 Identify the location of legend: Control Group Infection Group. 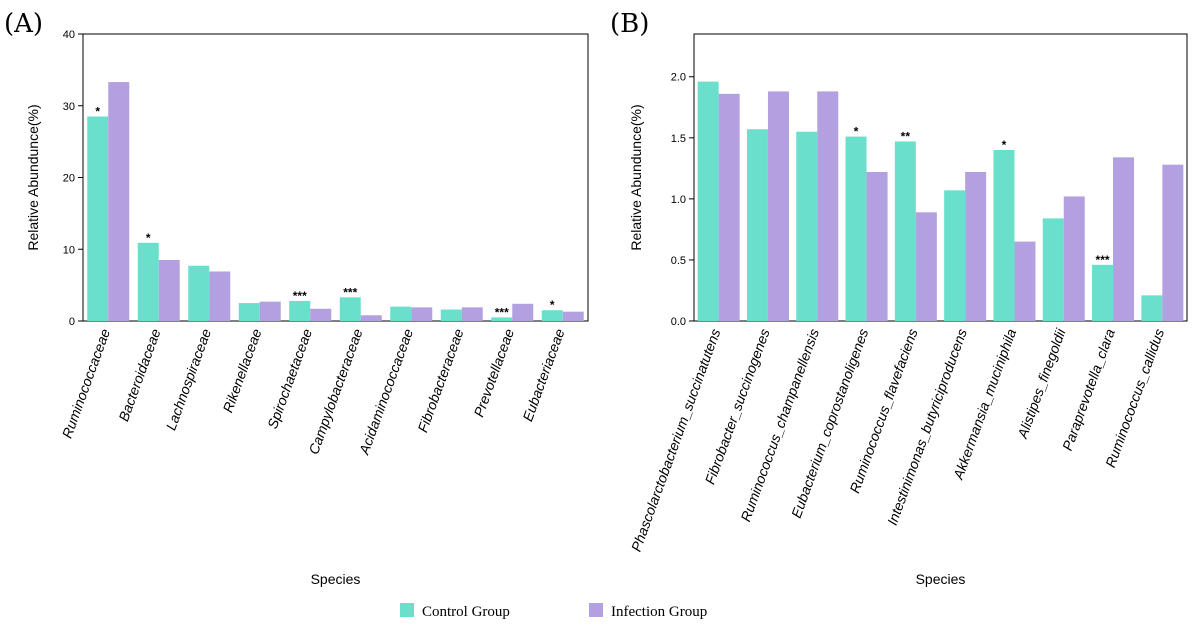
(553, 611).